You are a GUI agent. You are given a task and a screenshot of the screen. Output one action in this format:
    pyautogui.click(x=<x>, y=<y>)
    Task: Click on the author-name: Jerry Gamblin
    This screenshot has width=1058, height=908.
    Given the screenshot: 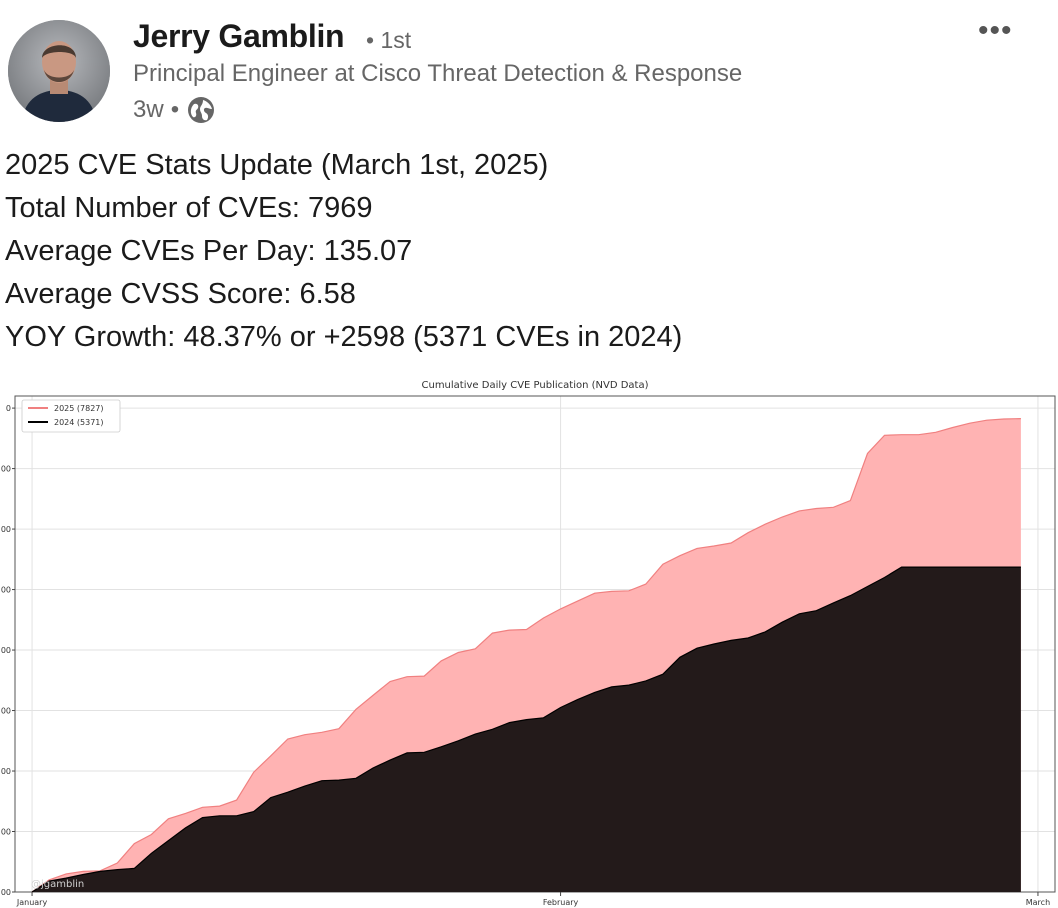 What is the action you would take?
    pyautogui.click(x=239, y=36)
    